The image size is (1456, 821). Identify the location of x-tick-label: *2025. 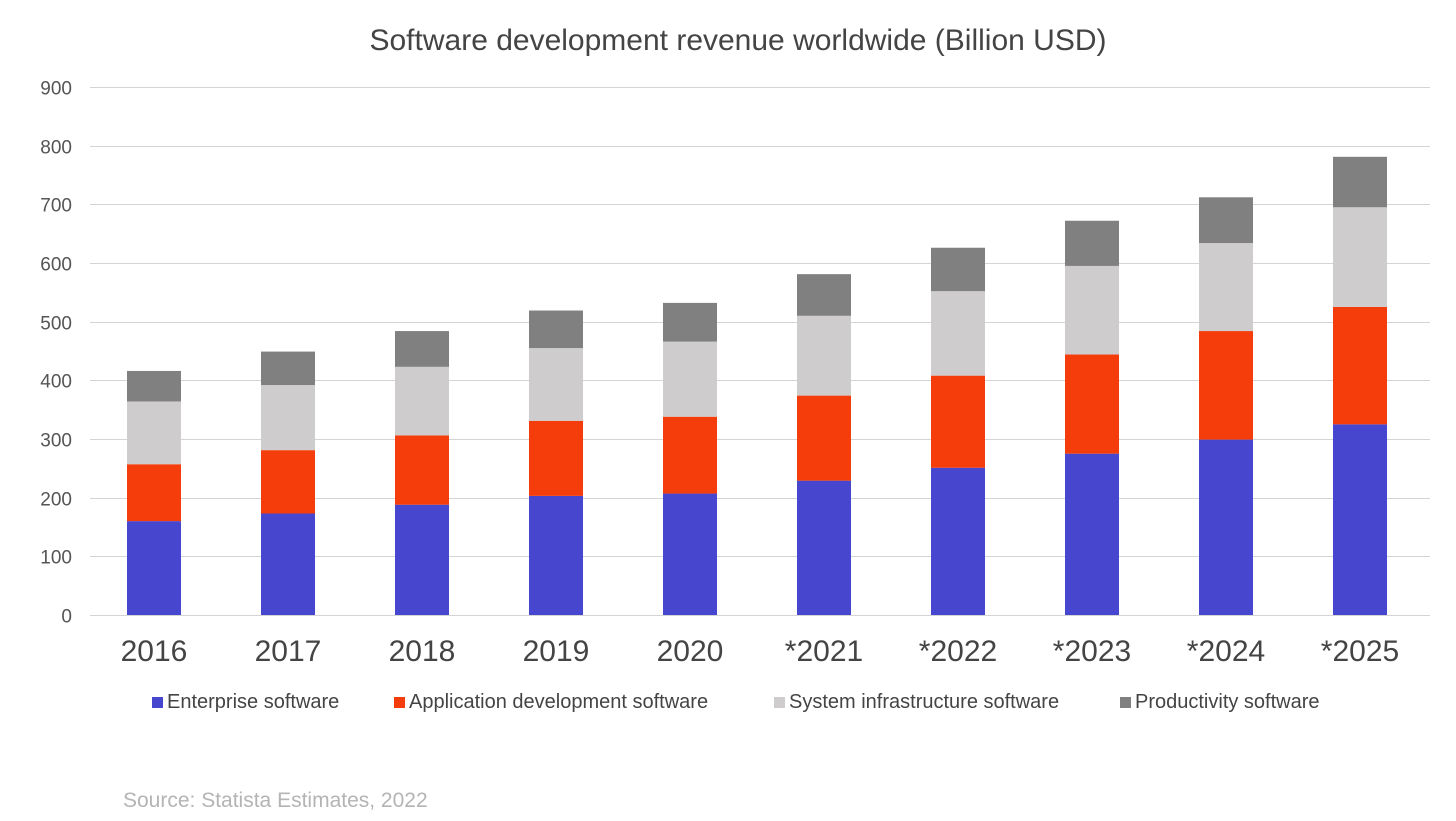
(1360, 651).